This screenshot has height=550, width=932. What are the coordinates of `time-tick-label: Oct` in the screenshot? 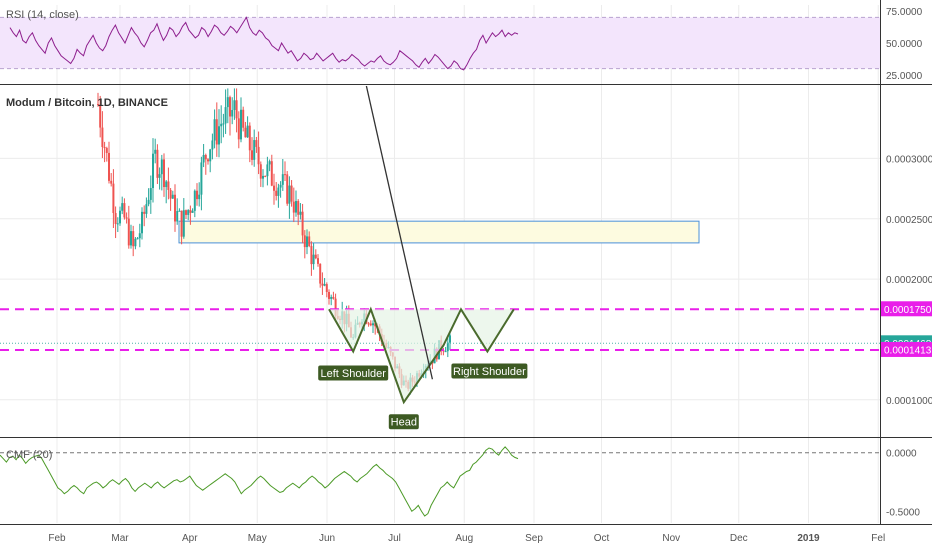 It's located at (602, 538).